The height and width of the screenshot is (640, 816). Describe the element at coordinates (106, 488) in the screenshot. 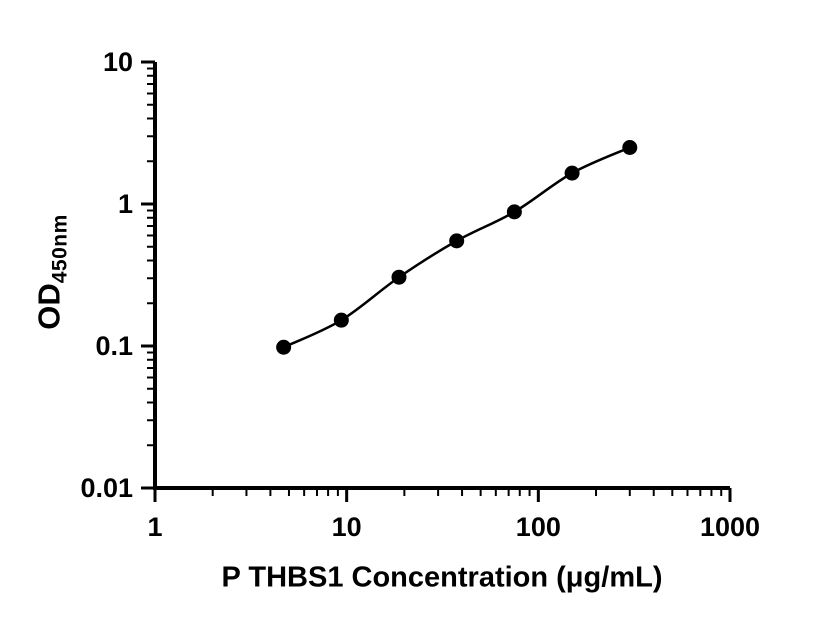

I see `y-tick-label: 0.01` at that location.